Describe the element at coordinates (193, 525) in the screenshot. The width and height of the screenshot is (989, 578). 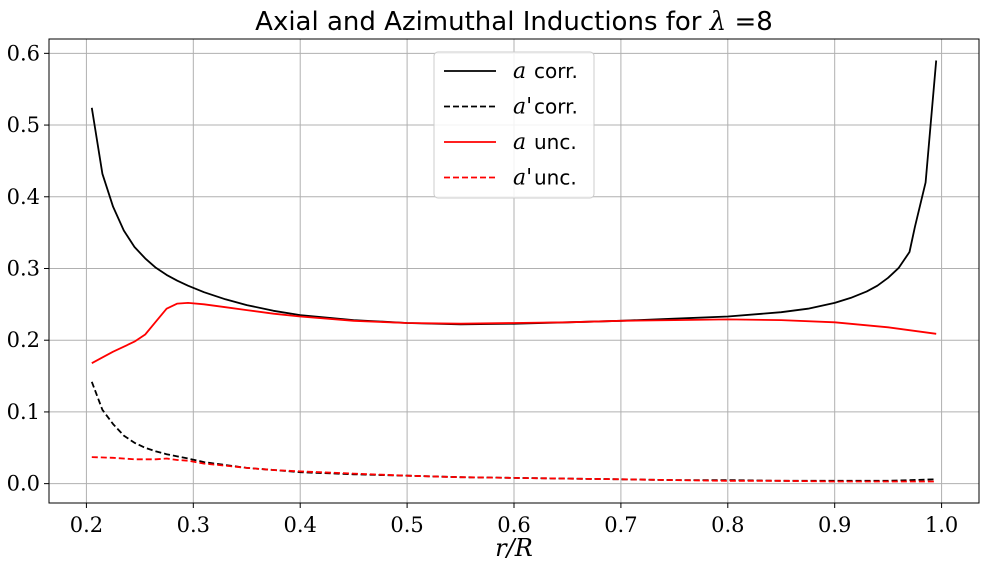
I see `x-tick-label: 0.3` at that location.